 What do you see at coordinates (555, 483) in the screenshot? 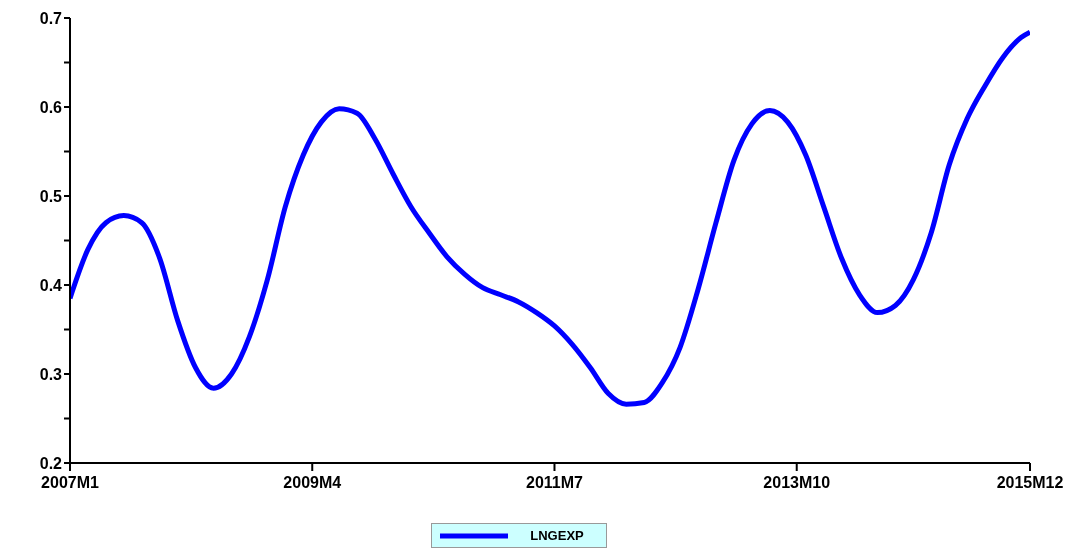
I see `x-tick-label: 2011M7` at bounding box center [555, 483].